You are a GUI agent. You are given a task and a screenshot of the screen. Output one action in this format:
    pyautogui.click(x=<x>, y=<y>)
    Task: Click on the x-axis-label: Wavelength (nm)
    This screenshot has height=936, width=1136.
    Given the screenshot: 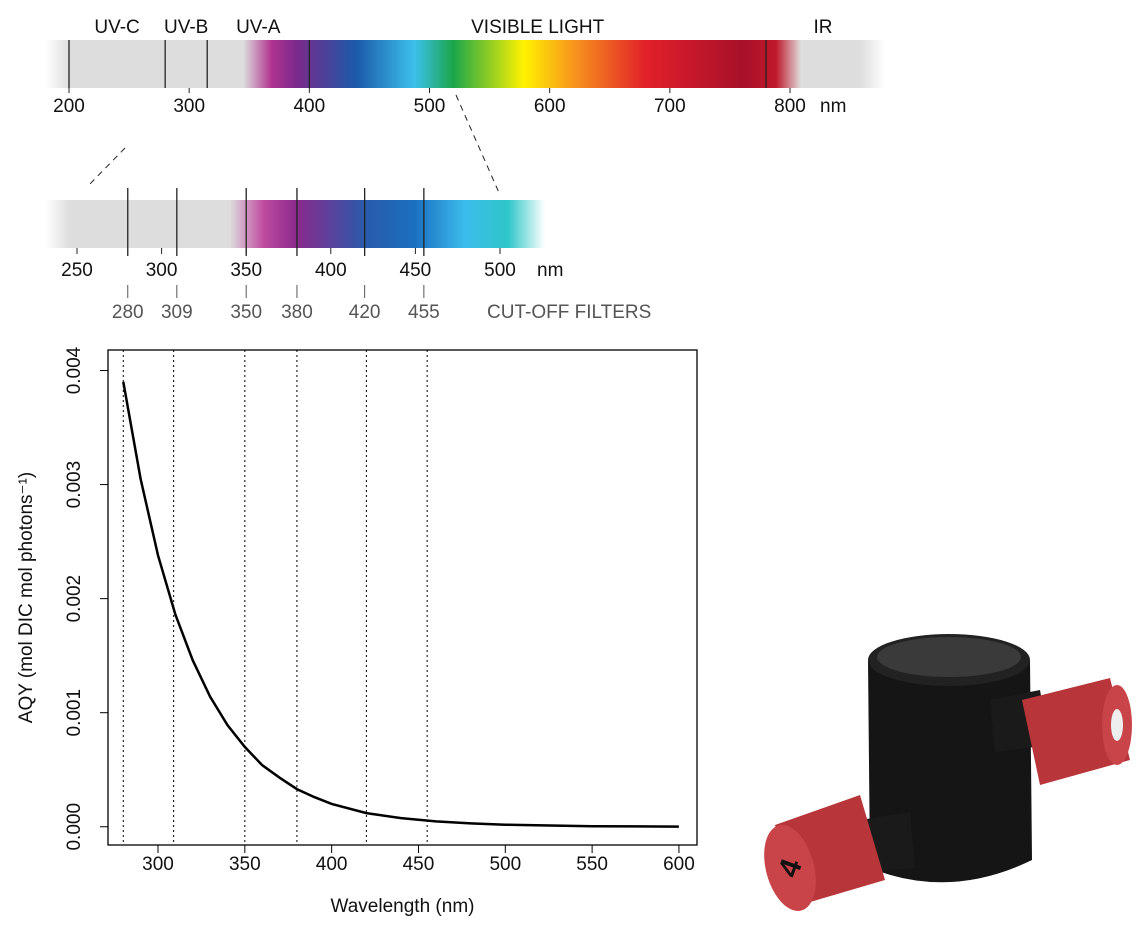 What is the action you would take?
    pyautogui.click(x=403, y=906)
    